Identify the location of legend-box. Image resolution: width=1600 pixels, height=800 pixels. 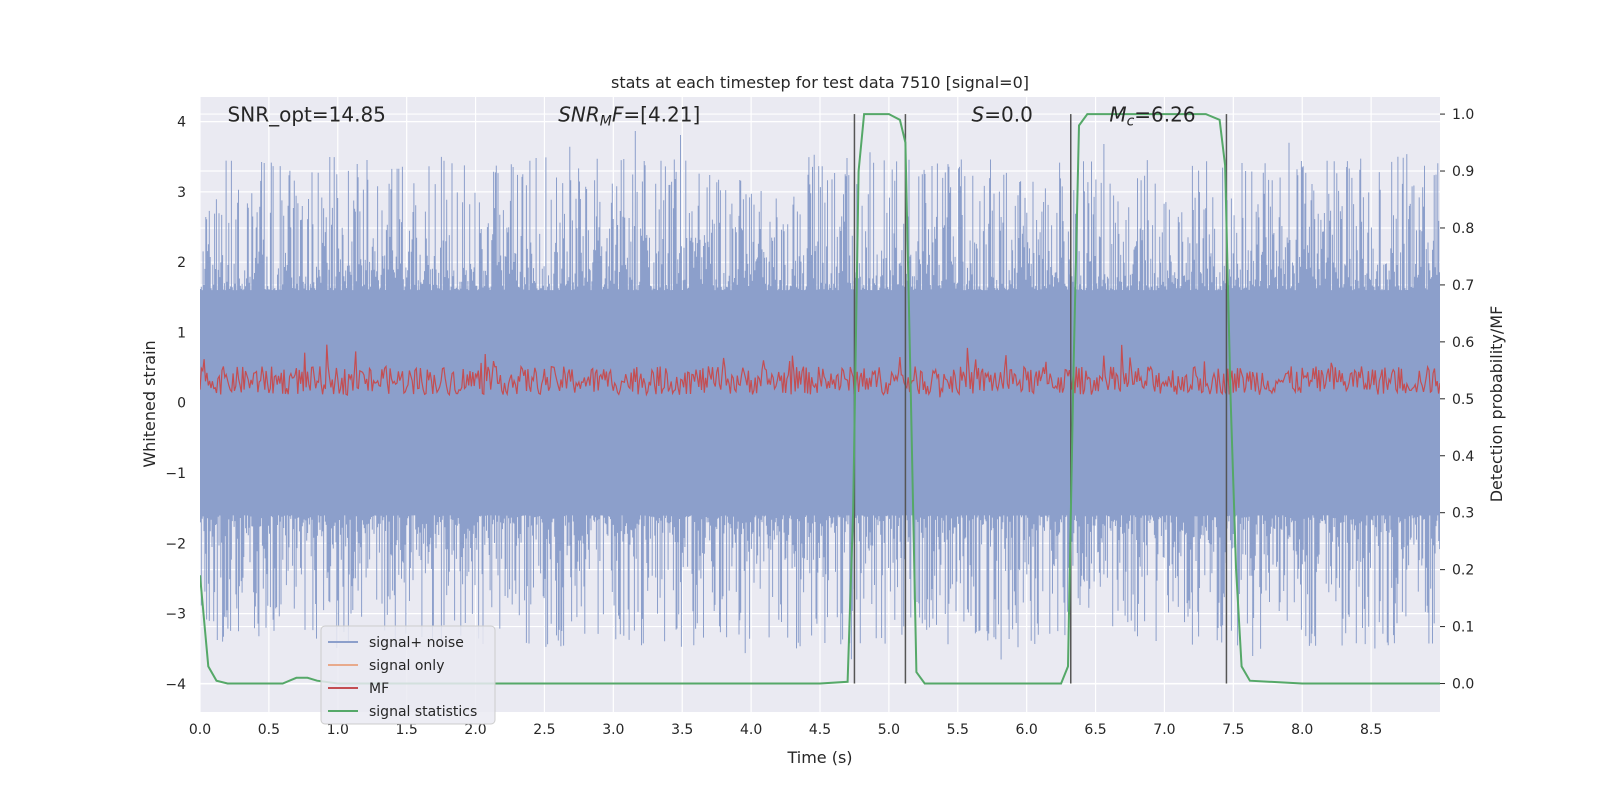
(408, 675).